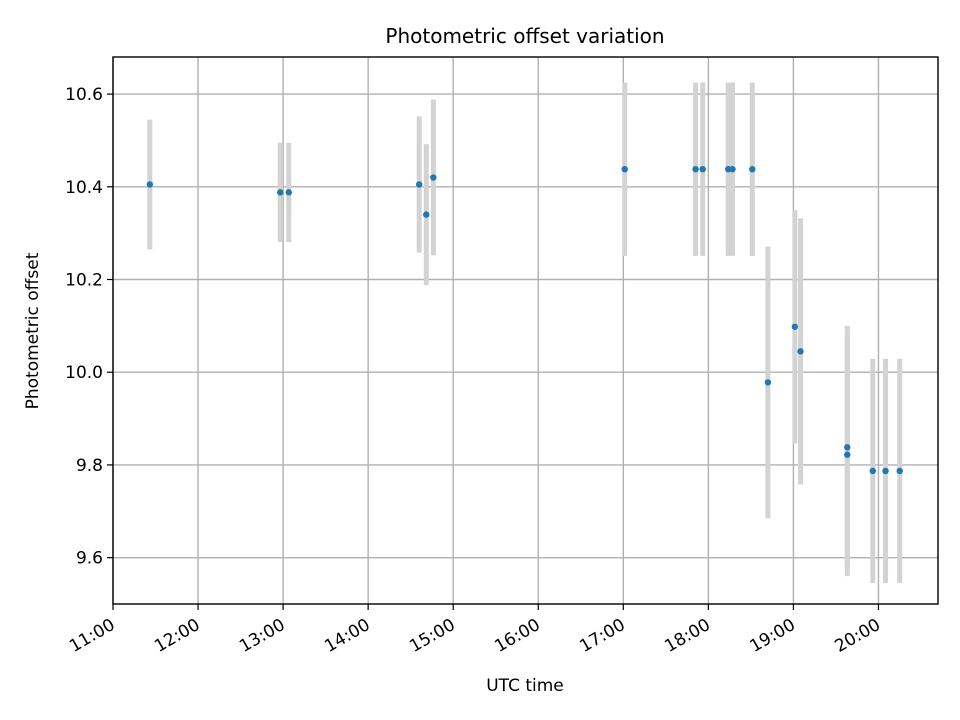 Image resolution: width=960 pixels, height=720 pixels. What do you see at coordinates (84, 373) in the screenshot?
I see `y-tick-label: 10.0` at bounding box center [84, 373].